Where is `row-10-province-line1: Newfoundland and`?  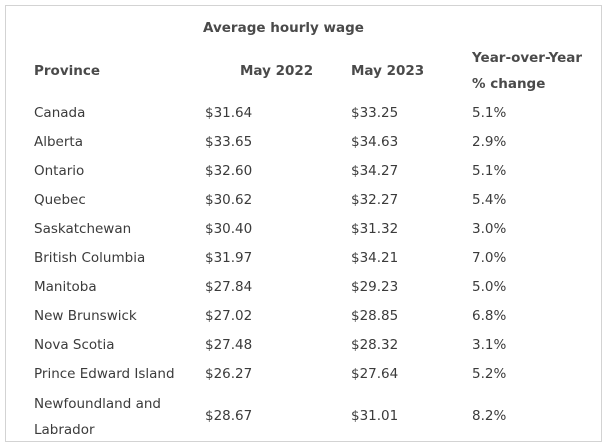
row-10-province-line1: Newfoundland and is located at coordinates (97, 404).